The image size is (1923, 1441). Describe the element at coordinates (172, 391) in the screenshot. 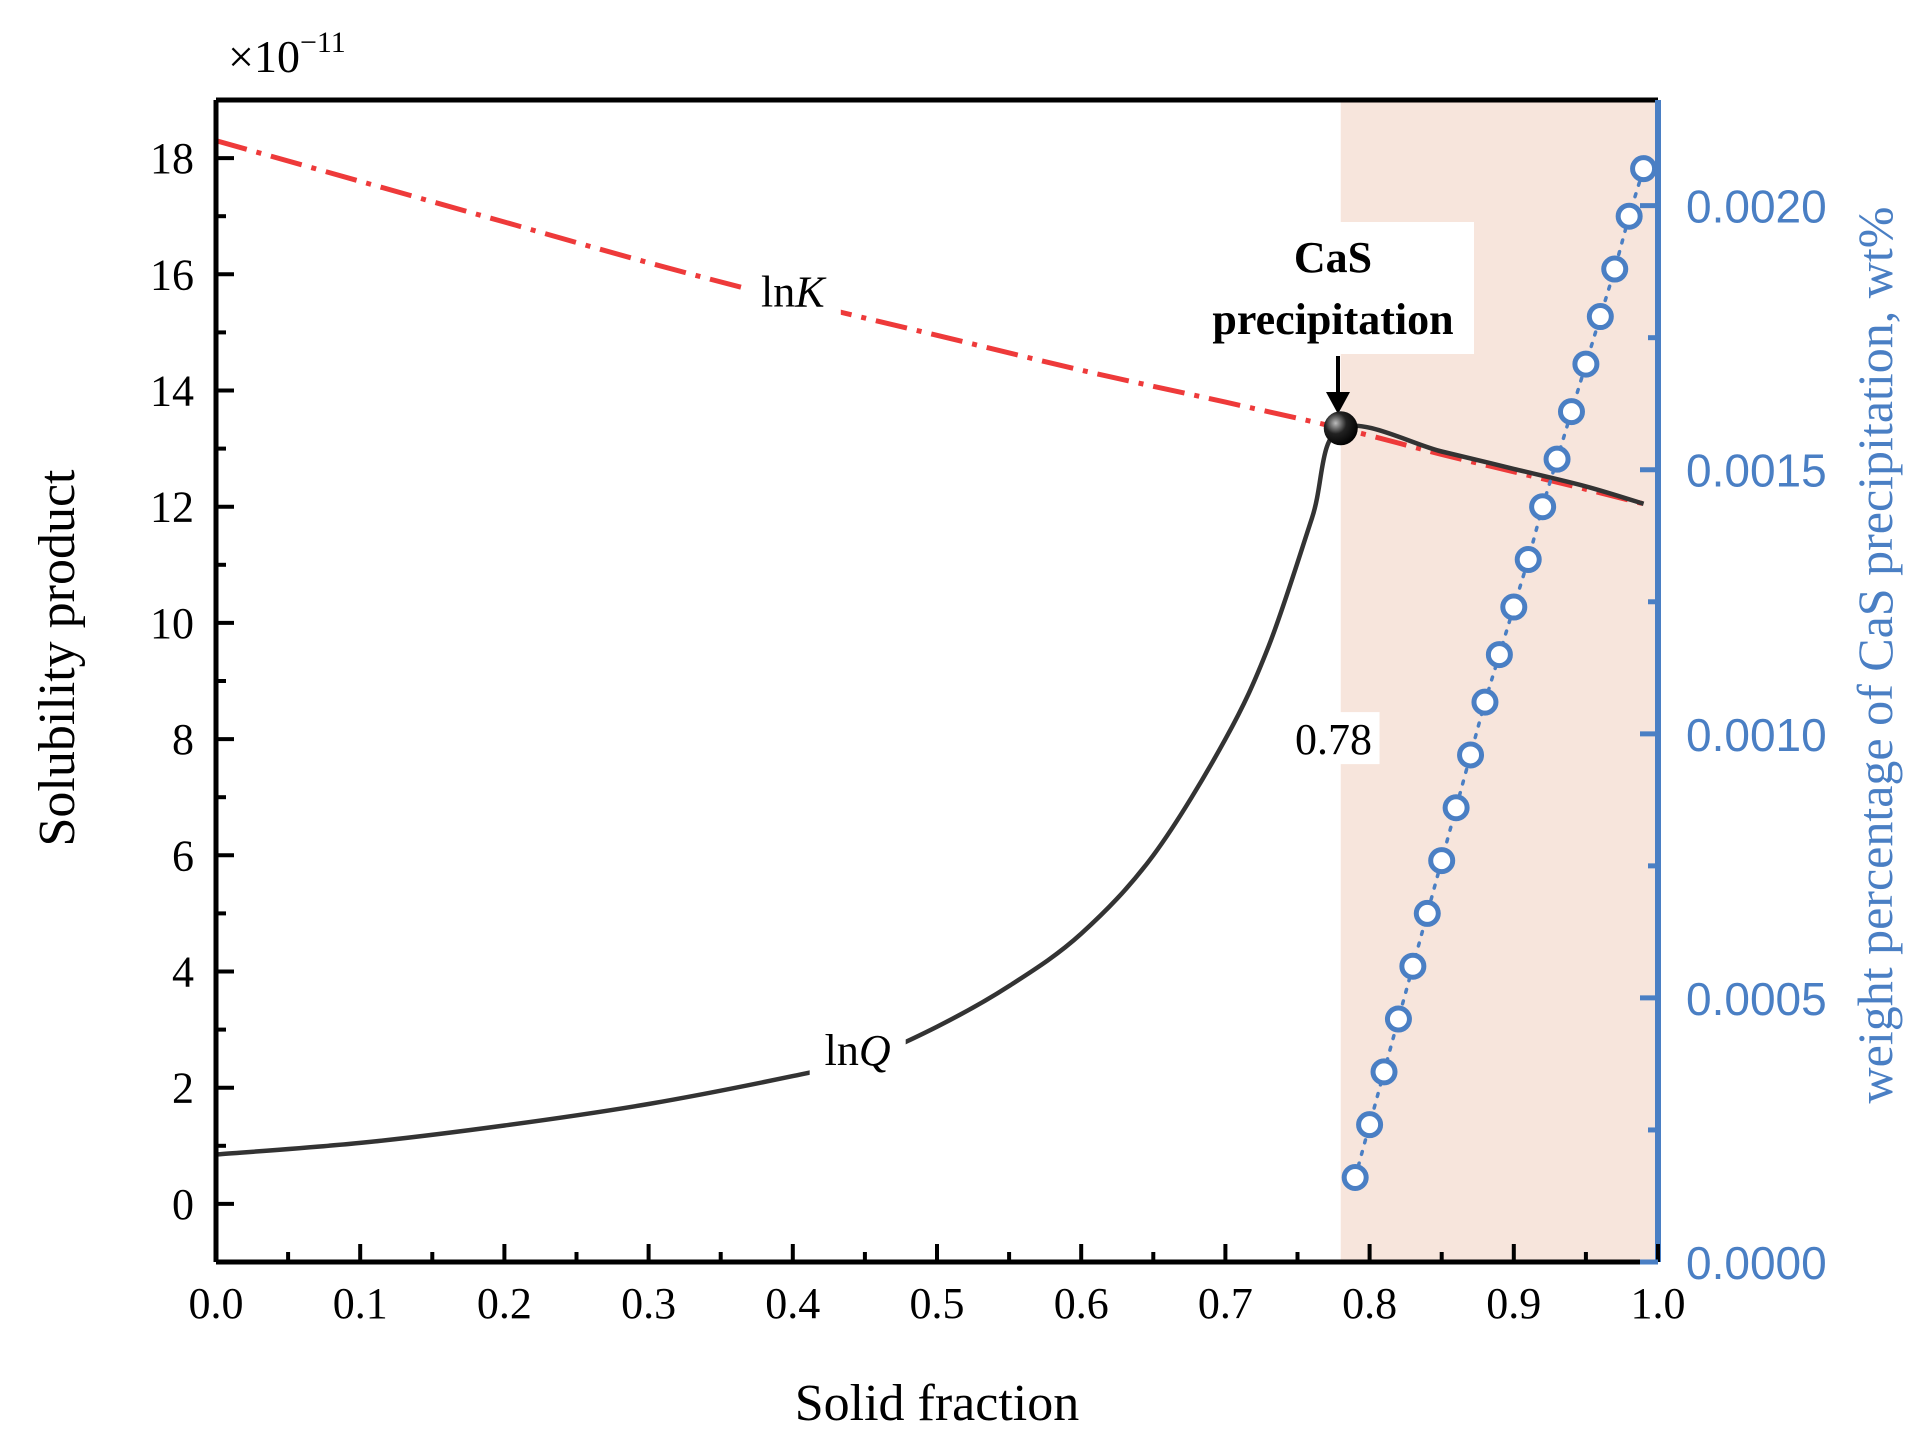

I see `y-tick-label: 14` at that location.